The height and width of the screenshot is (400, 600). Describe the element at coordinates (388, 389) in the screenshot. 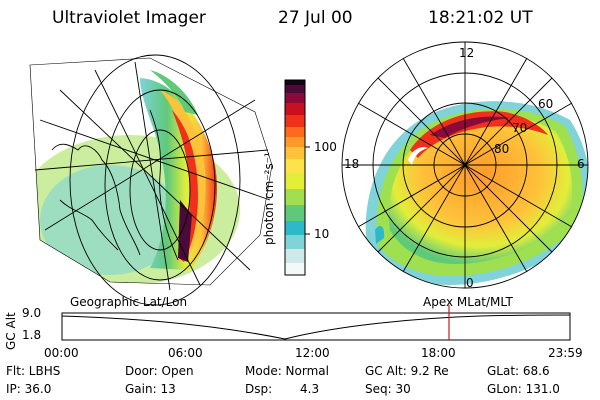

I see `seq-info: Seq: 30` at that location.